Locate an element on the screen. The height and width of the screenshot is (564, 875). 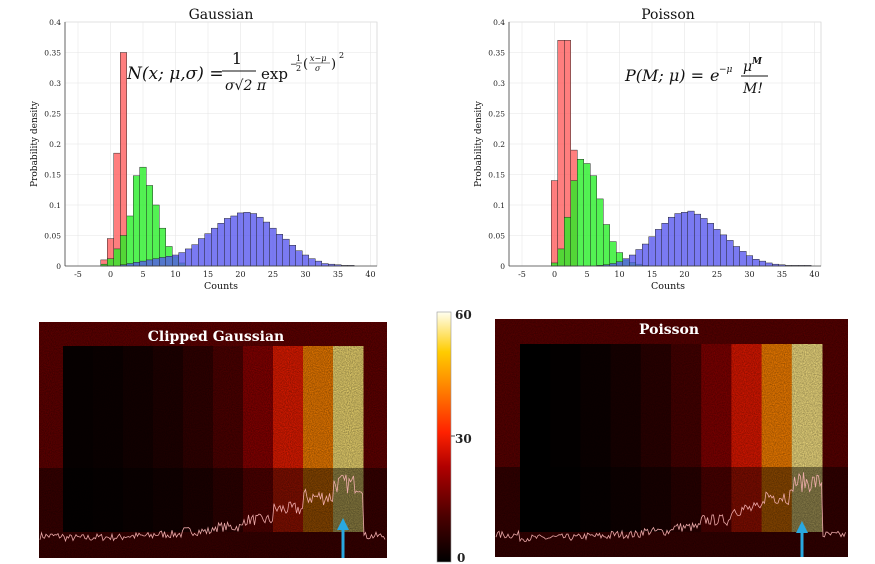
x-tick-label: 40 is located at coordinates (370, 274).